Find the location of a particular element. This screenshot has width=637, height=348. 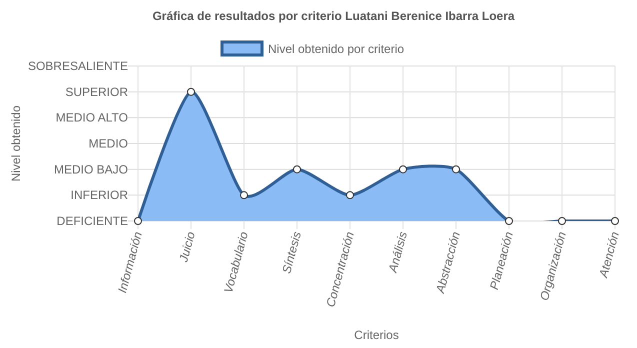

x-tick-label: Análisis is located at coordinates (397, 252).